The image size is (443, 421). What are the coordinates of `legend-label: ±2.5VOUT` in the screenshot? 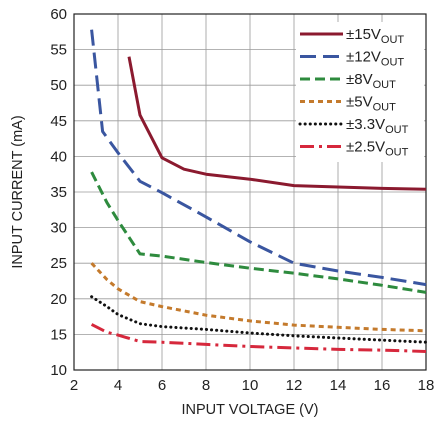 It's located at (377, 149).